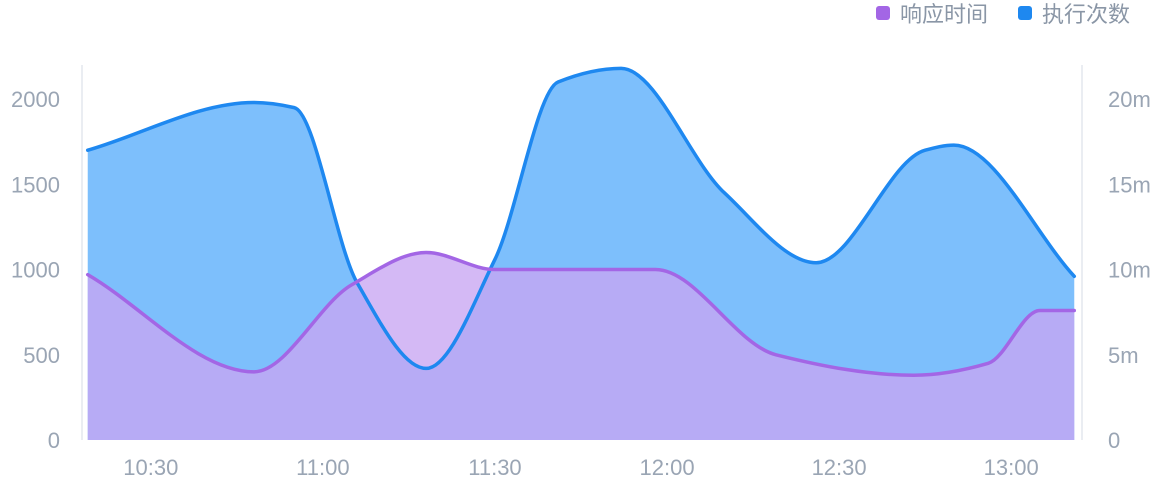 Image resolution: width=1160 pixels, height=478 pixels. Describe the element at coordinates (41, 355) in the screenshot. I see `left-tick-label: 500` at that location.